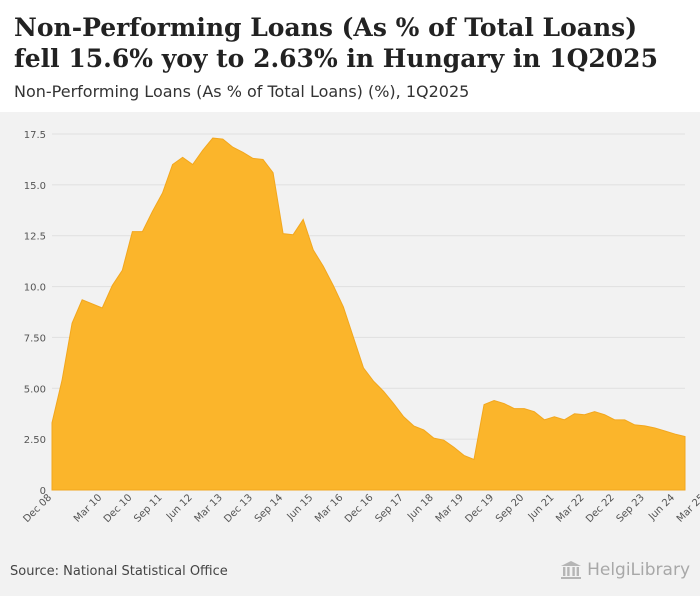 The height and width of the screenshot is (596, 700). Describe the element at coordinates (570, 508) in the screenshot. I see `x-tick-label: Mar 22` at that location.